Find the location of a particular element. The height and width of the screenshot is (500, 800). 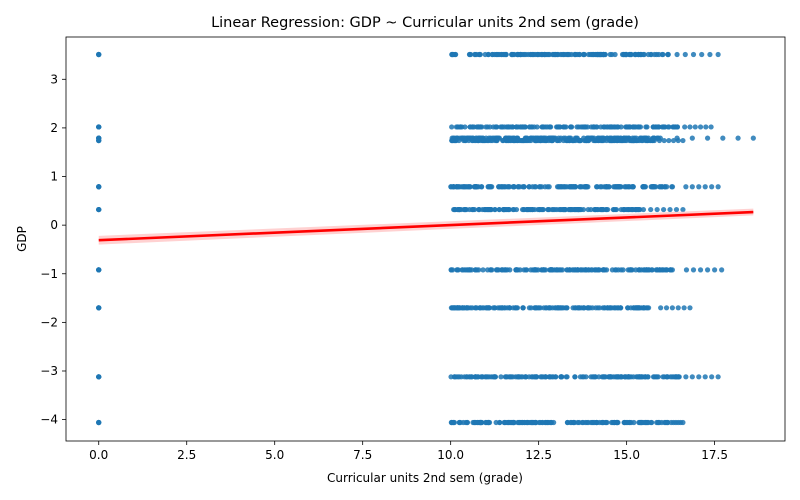

regression-layer is located at coordinates (426, 226).